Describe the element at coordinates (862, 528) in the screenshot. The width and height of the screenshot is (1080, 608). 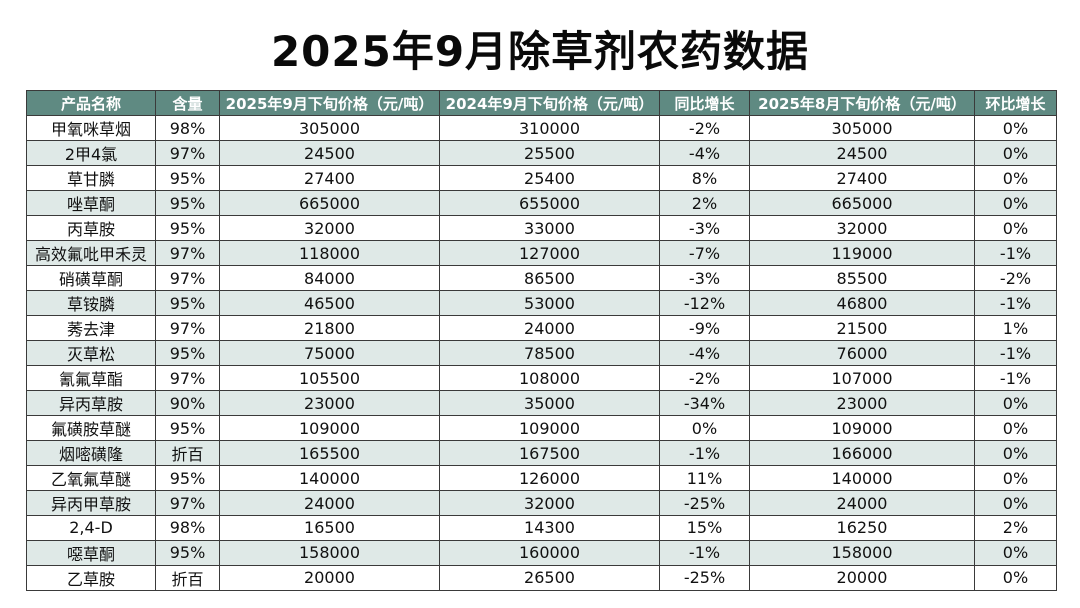
I see `cell-price-2025-aug: 16250` at that location.